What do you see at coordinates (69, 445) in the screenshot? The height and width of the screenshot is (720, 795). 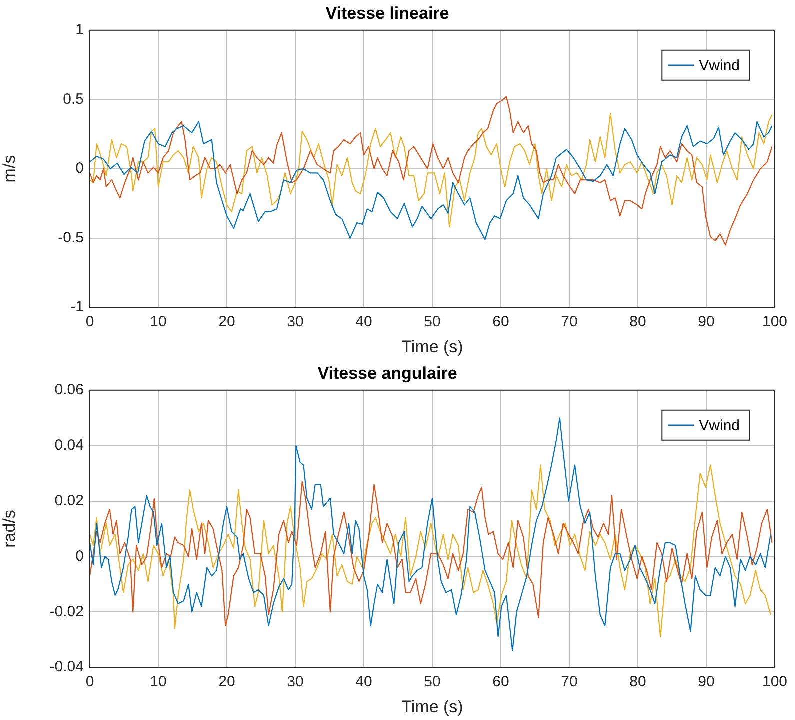 I see `y-tick-label: 0.04` at bounding box center [69, 445].